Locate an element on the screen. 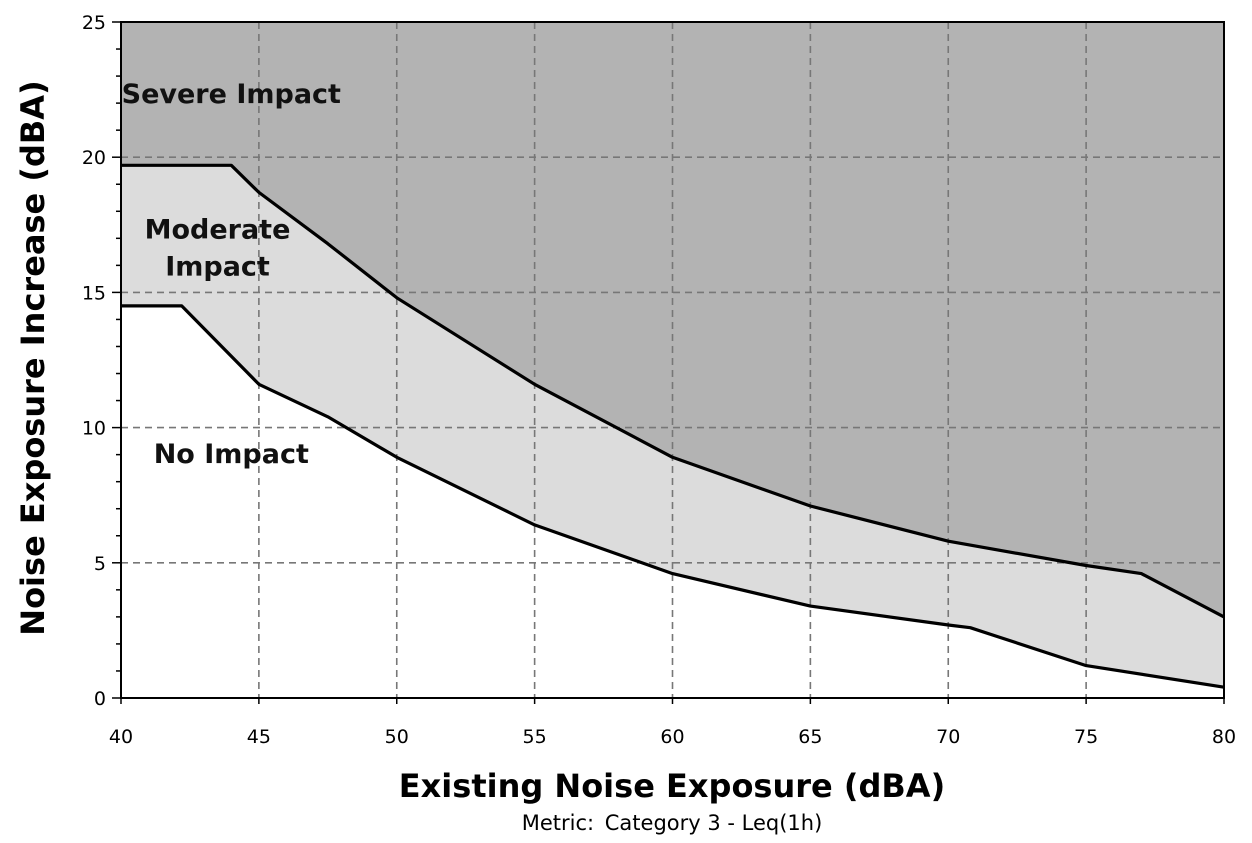 The width and height of the screenshot is (1252, 843). y-axis-title: Noise Exposure Increase (dBA) is located at coordinates (33, 357).